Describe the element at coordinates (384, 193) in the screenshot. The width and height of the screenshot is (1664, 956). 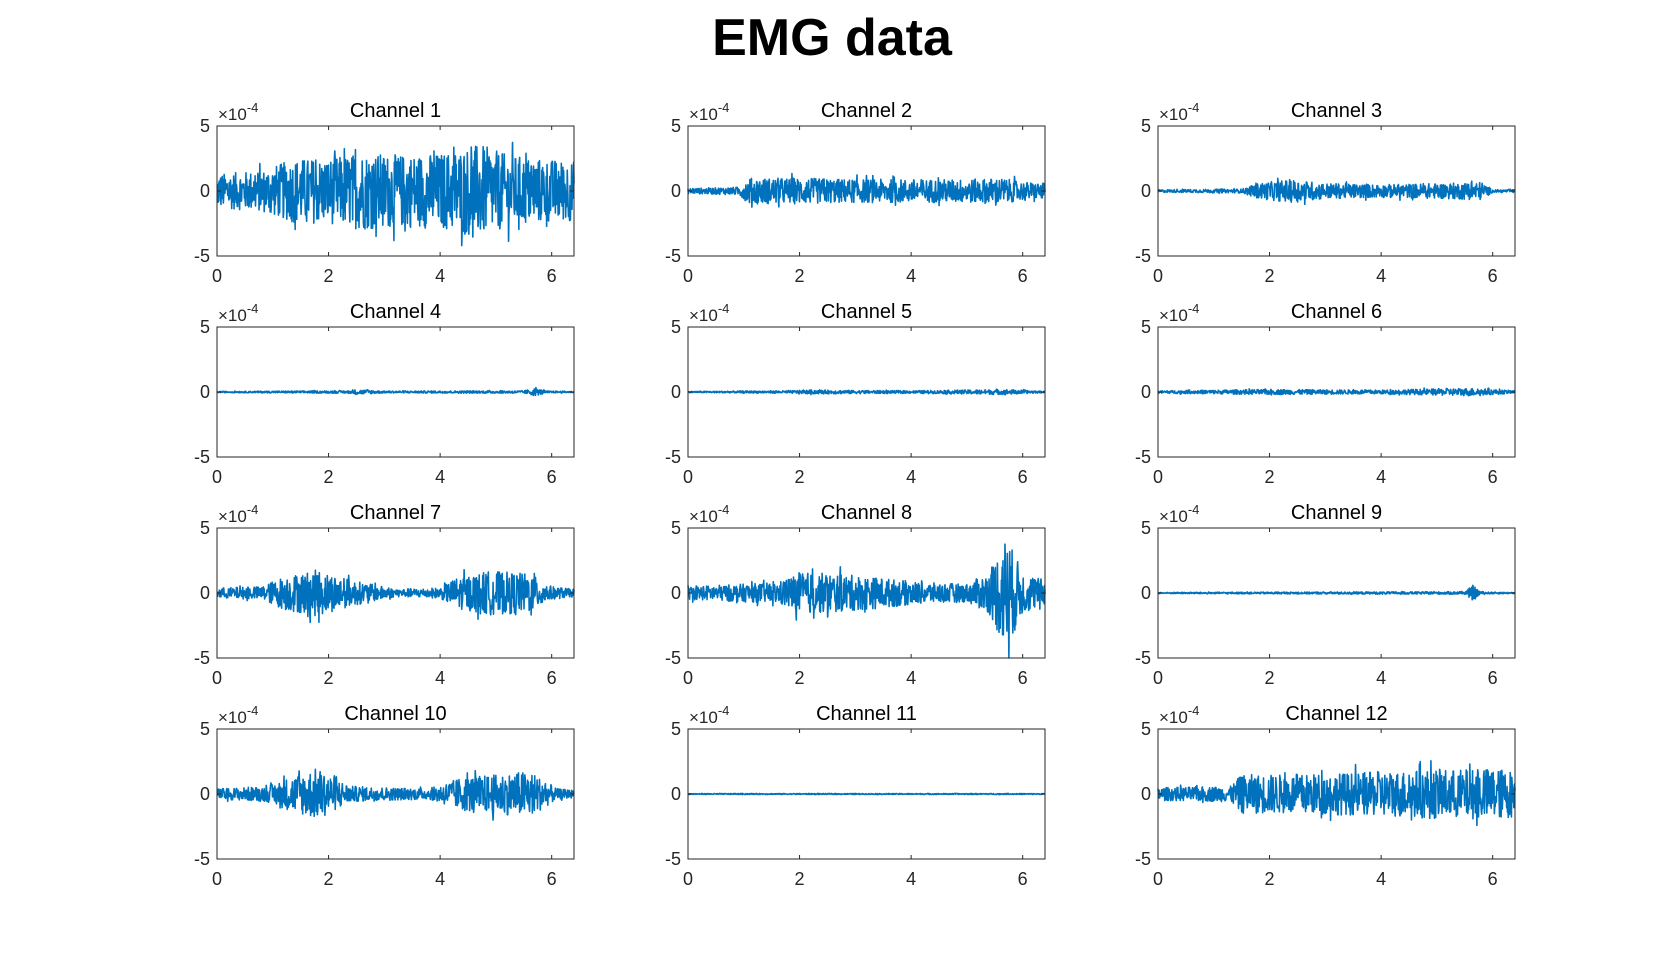
I see `subplot-1: 0 2 4 6-505×10-4 Channel 1` at that location.